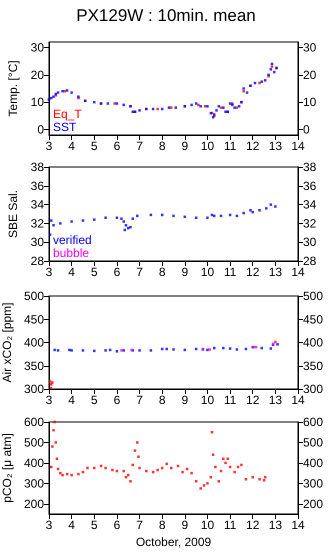 The height and width of the screenshot is (558, 332). Describe the element at coordinates (313, 503) in the screenshot. I see `y2-tick-label: 200` at that location.